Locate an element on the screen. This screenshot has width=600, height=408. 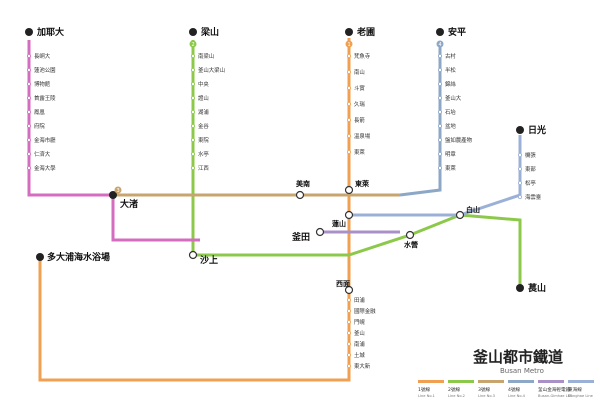
line4-station-label: 盤如農產物 is located at coordinates (459, 140).